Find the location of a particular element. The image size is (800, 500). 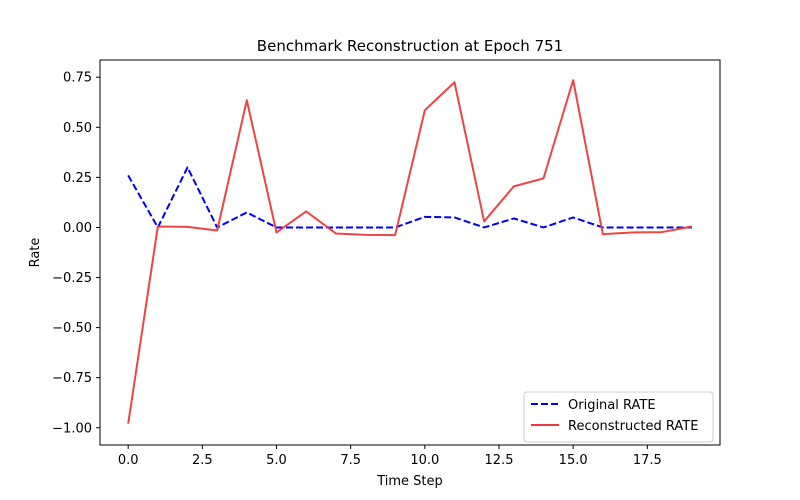

x-tick-label: 7.5 is located at coordinates (350, 460).